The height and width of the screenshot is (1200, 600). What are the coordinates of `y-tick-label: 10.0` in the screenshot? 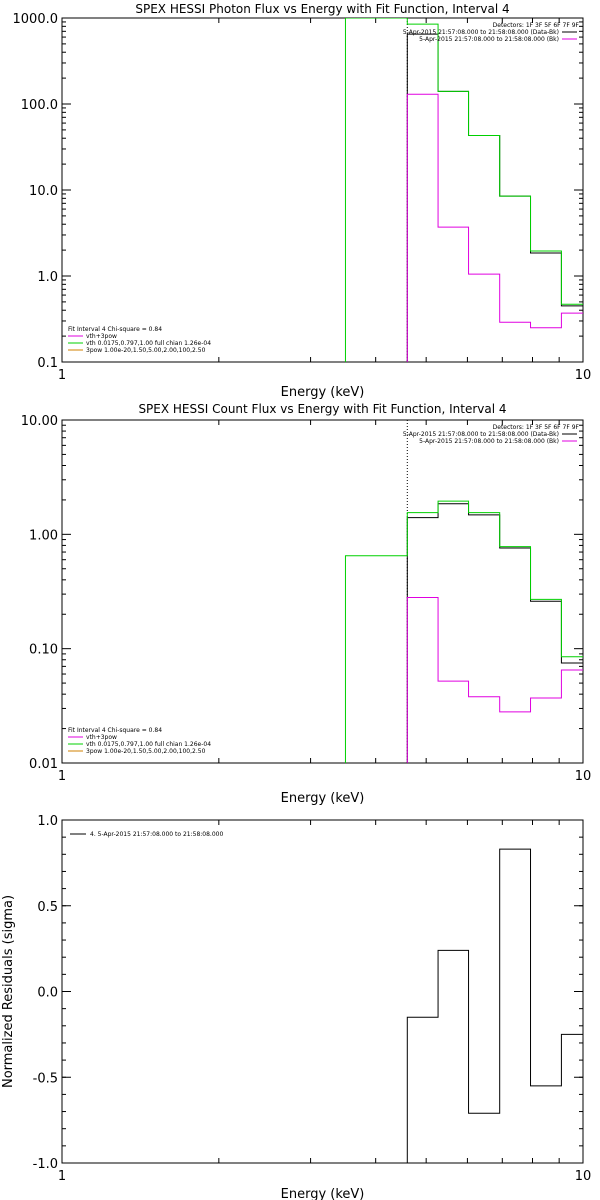 It's located at (43, 191).